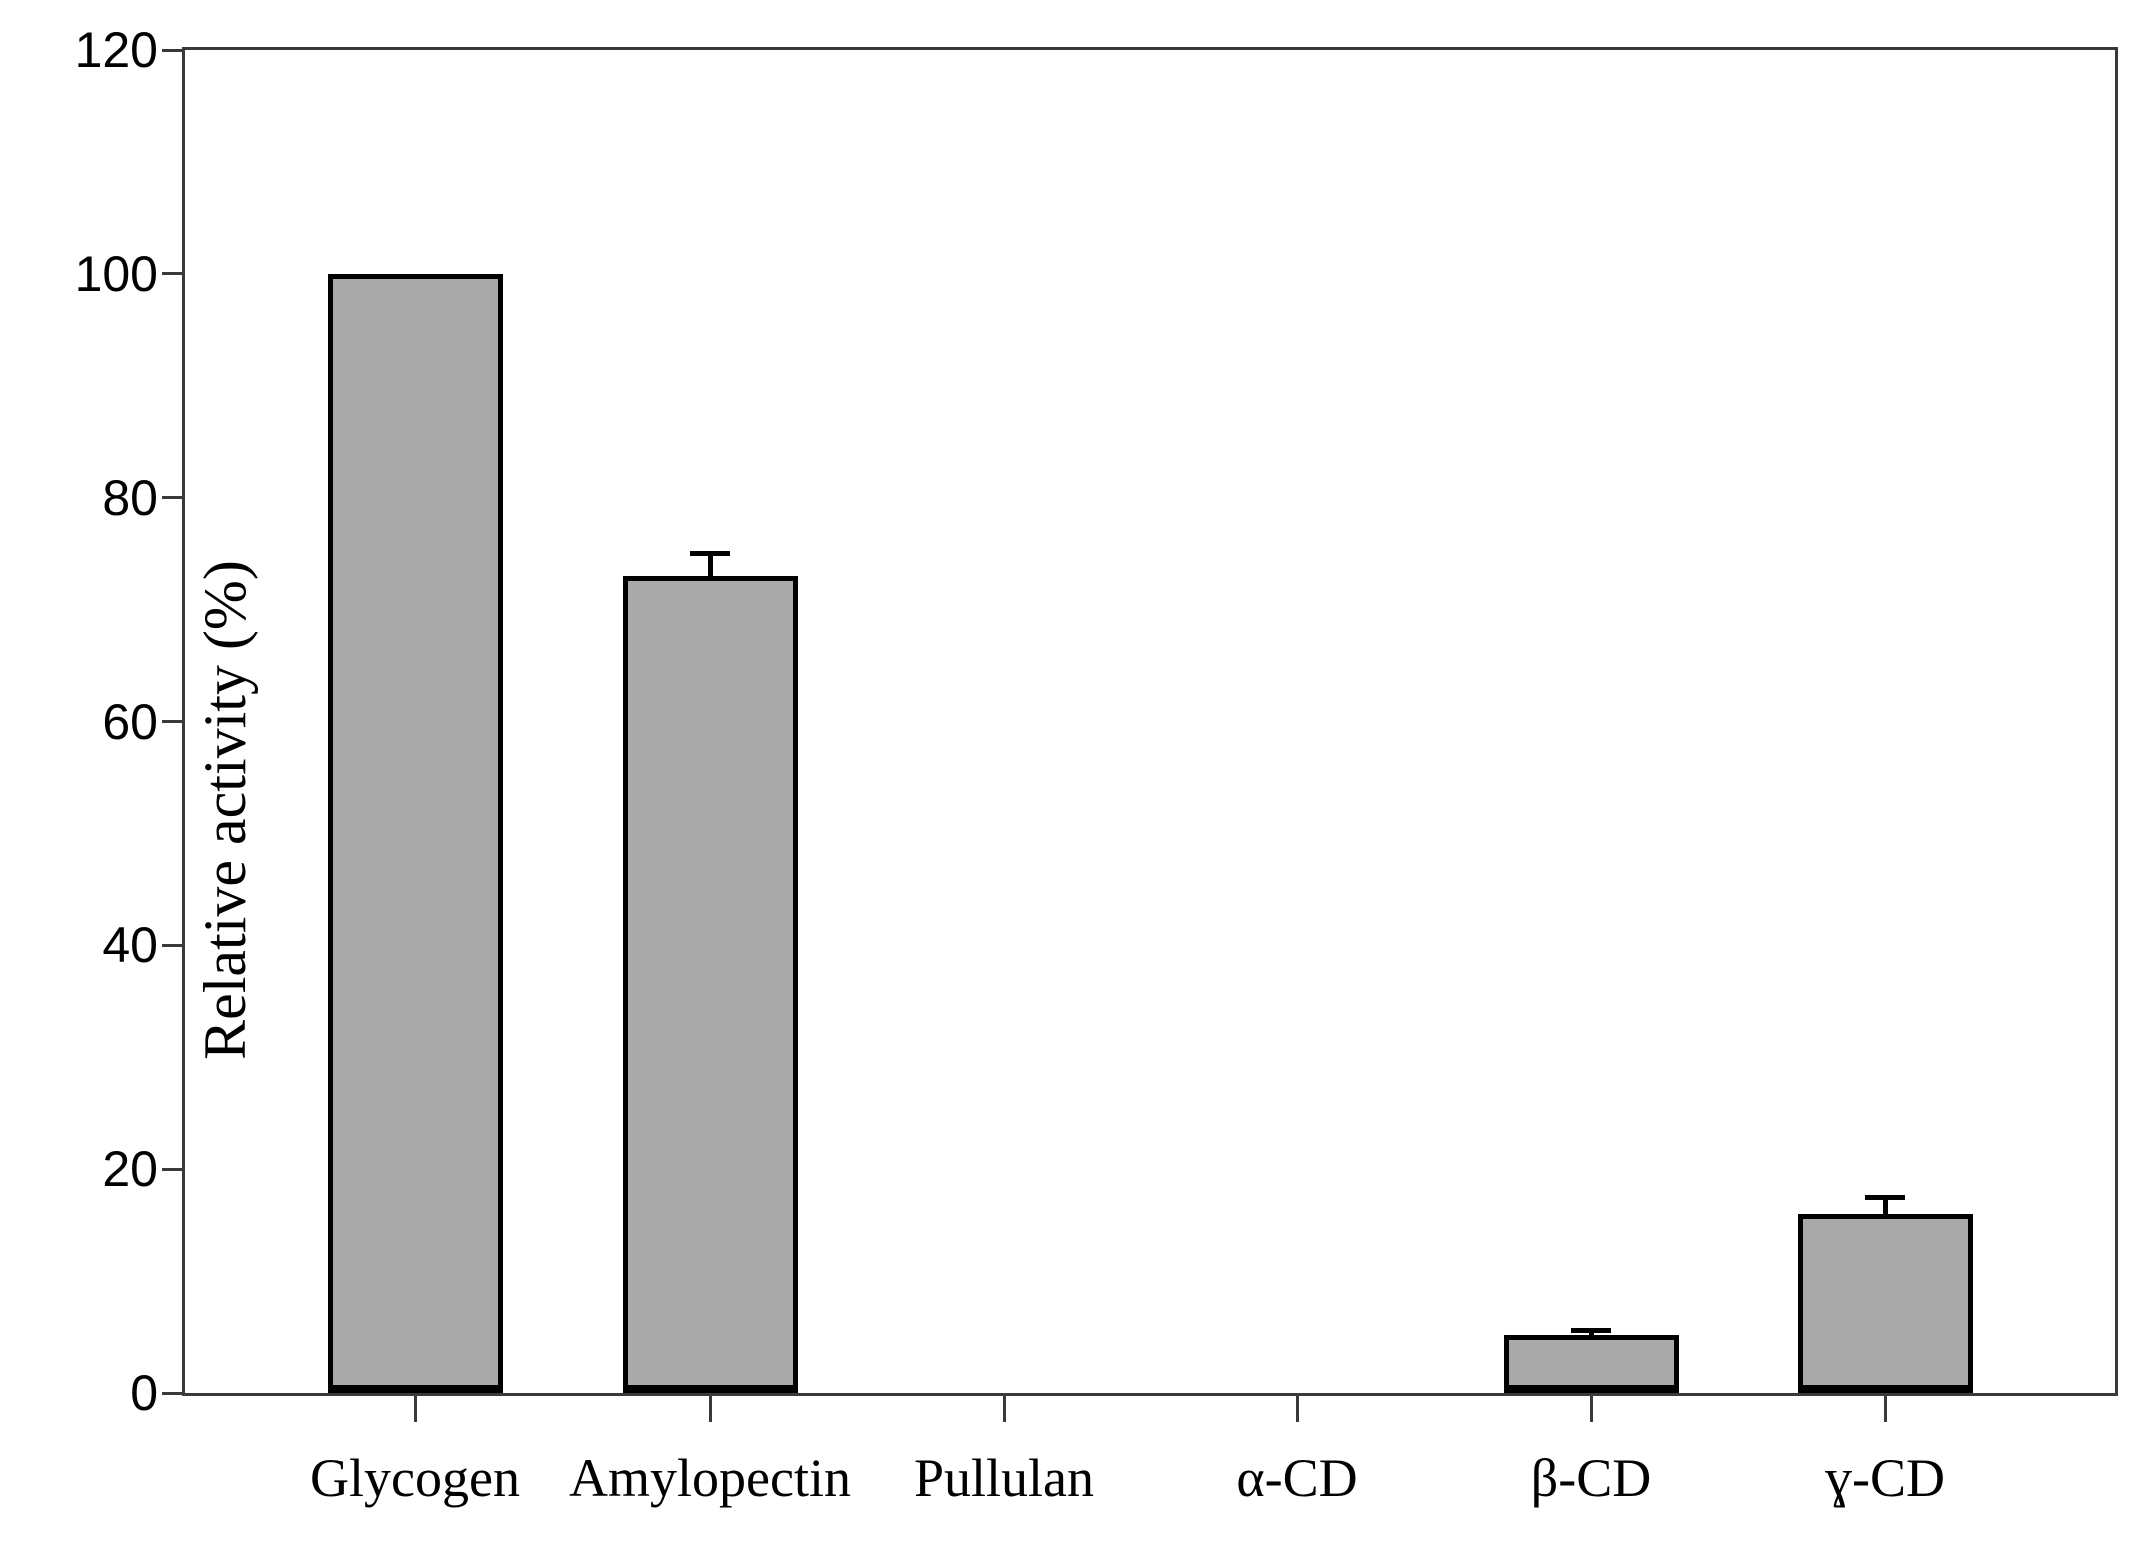 The height and width of the screenshot is (1545, 2147). Describe the element at coordinates (710, 566) in the screenshot. I see `error-bar-line-amylopectin` at that location.